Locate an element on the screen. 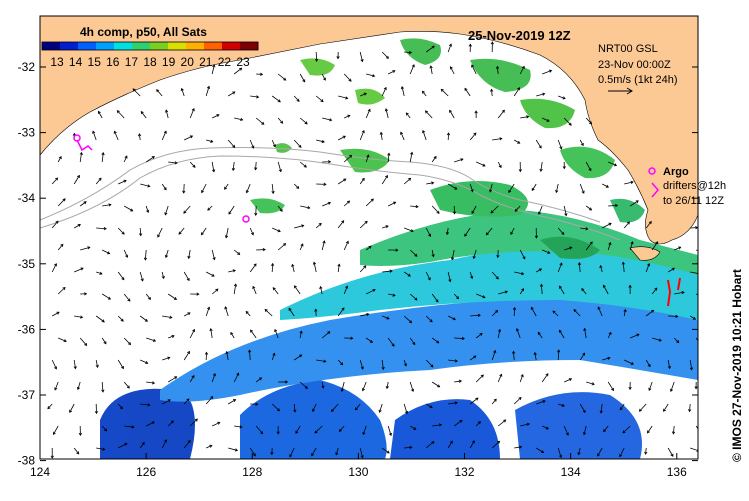 The width and height of the screenshot is (749, 501). y-tick-label: -34 is located at coordinates (27, 198).